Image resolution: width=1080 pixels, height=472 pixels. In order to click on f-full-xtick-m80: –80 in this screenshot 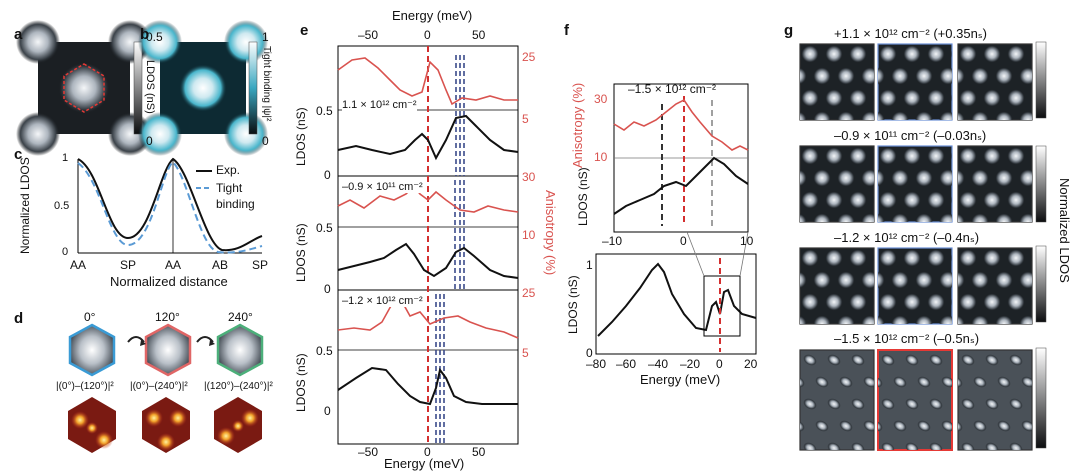, I will do `click(596, 364)`.